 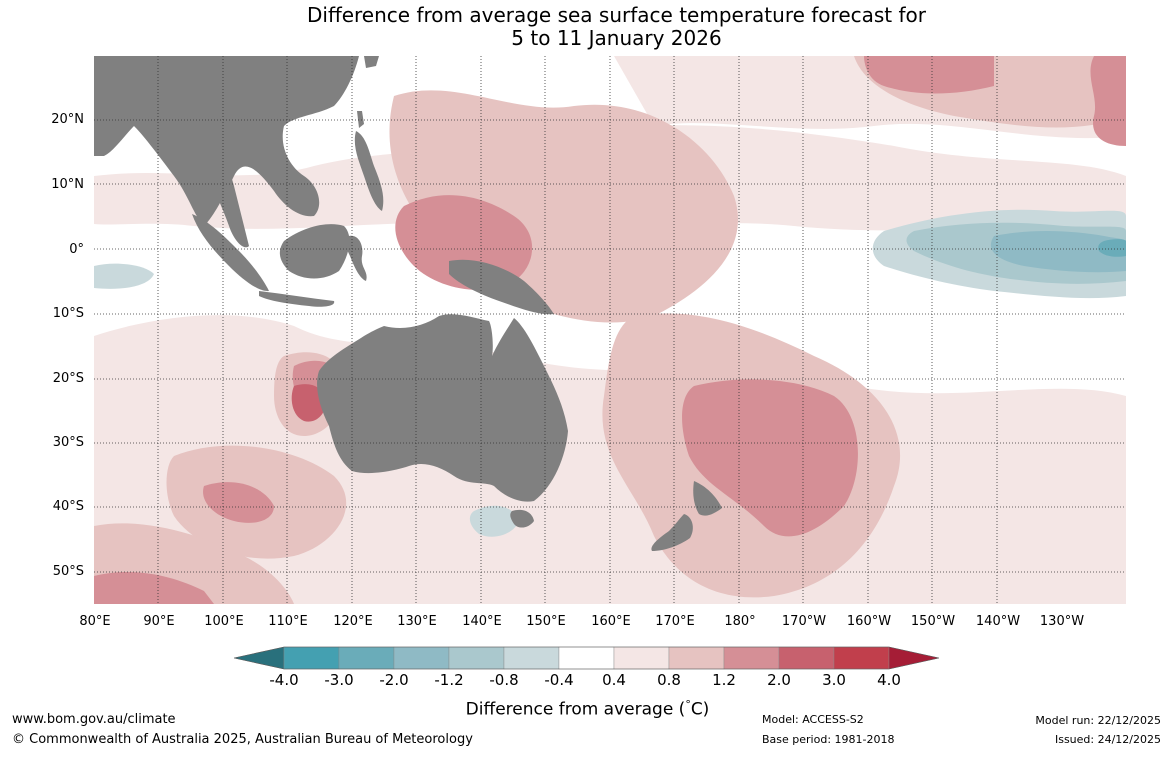 What do you see at coordinates (813, 719) in the screenshot?
I see `model-name: Model: ACCESS-S2` at bounding box center [813, 719].